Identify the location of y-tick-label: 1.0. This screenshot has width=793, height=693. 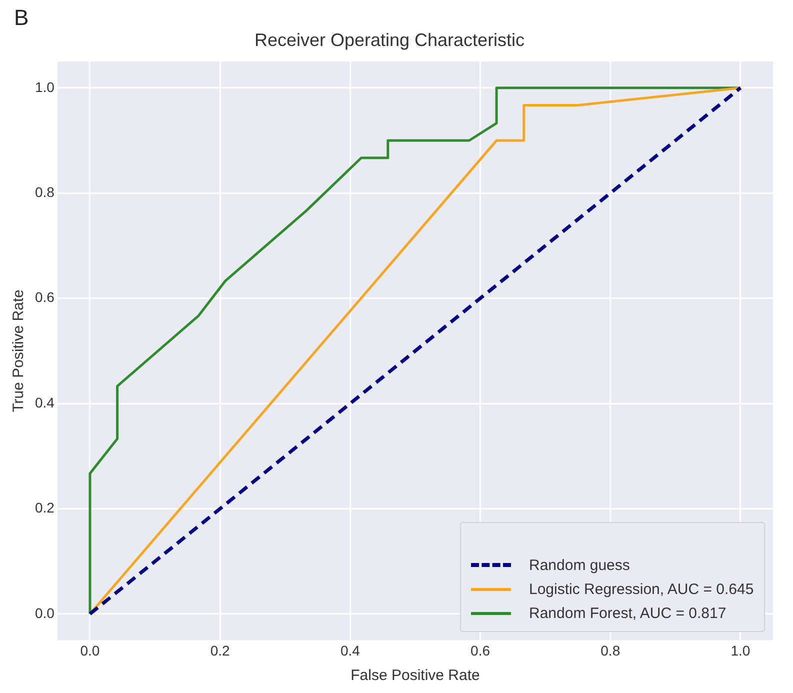
(44, 86).